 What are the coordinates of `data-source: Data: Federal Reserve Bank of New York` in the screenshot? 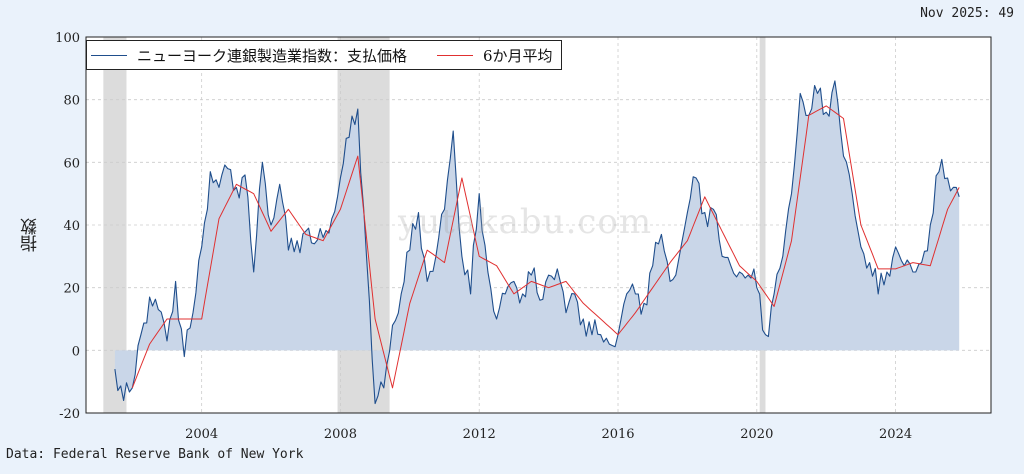 It's located at (155, 454).